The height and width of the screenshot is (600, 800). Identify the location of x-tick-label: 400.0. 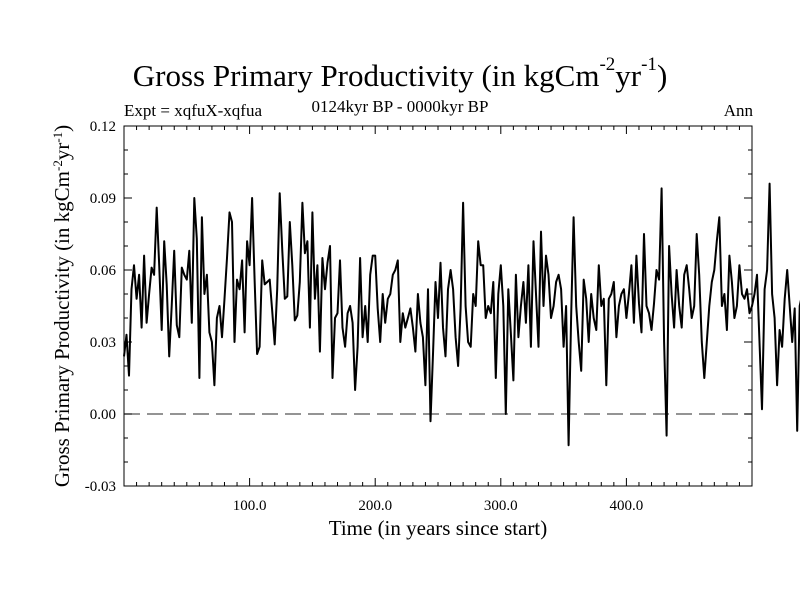
(627, 506).